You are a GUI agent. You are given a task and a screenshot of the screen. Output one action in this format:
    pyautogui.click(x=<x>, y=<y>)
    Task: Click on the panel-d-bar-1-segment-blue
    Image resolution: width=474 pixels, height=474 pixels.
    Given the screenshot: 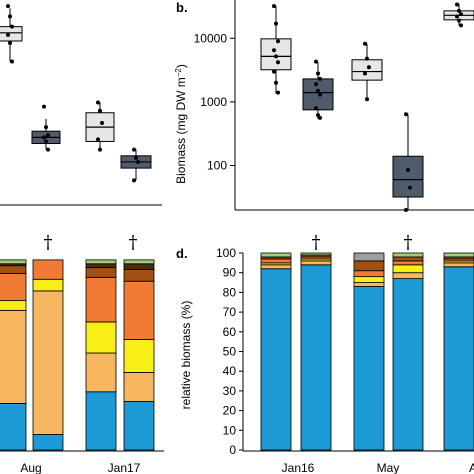 What is the action you would take?
    pyautogui.click(x=276, y=359)
    